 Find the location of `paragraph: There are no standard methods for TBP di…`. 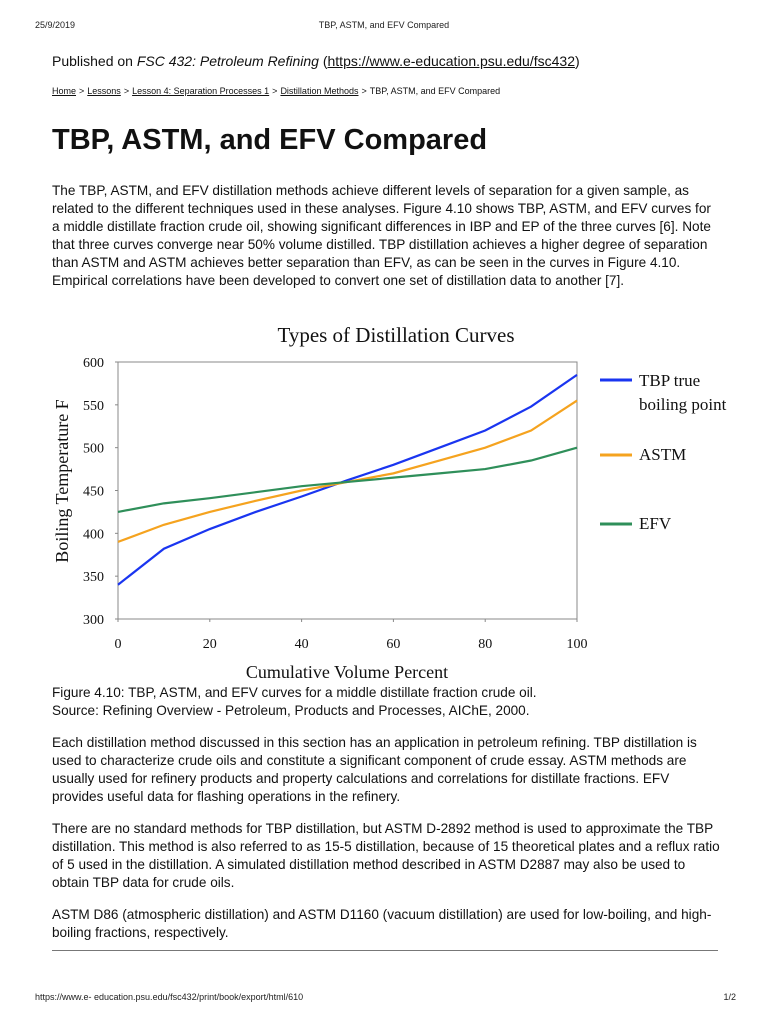

paragraph: There are no standard methods for TBP di… is located at coordinates (386, 855).